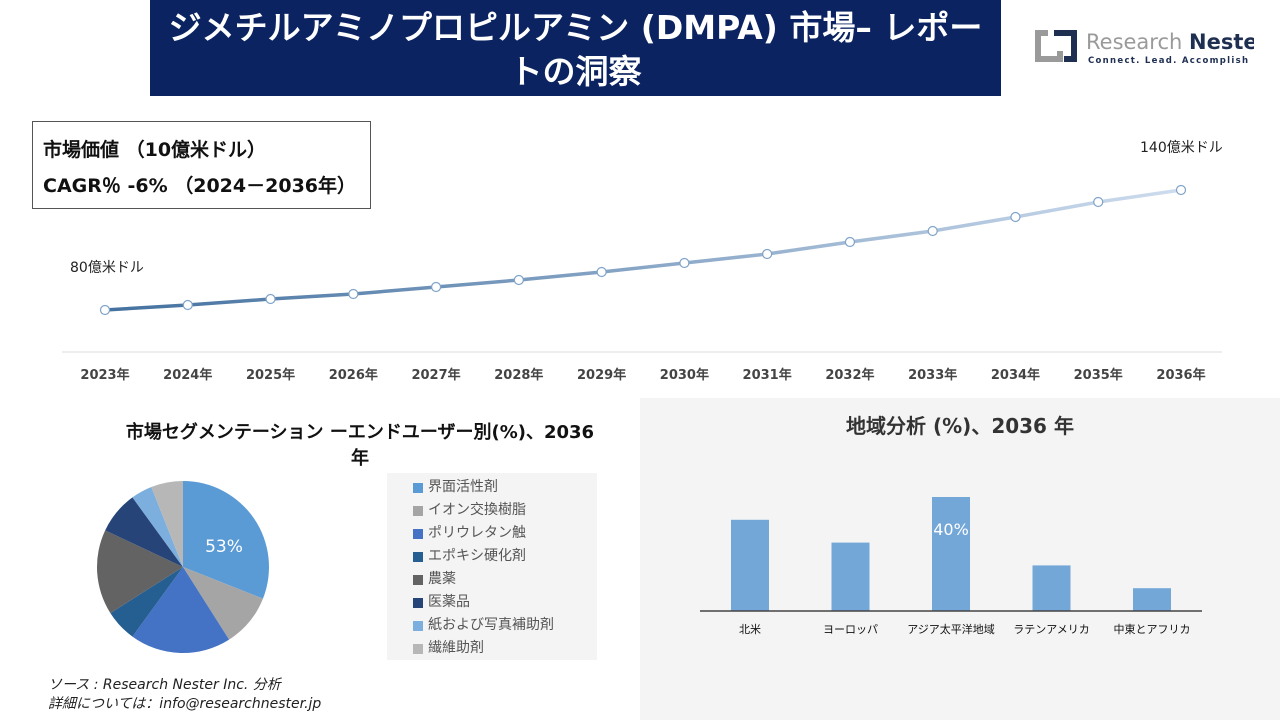 The height and width of the screenshot is (720, 1280). What do you see at coordinates (601, 375) in the screenshot?
I see `x-tick-label: 2029年` at bounding box center [601, 375].